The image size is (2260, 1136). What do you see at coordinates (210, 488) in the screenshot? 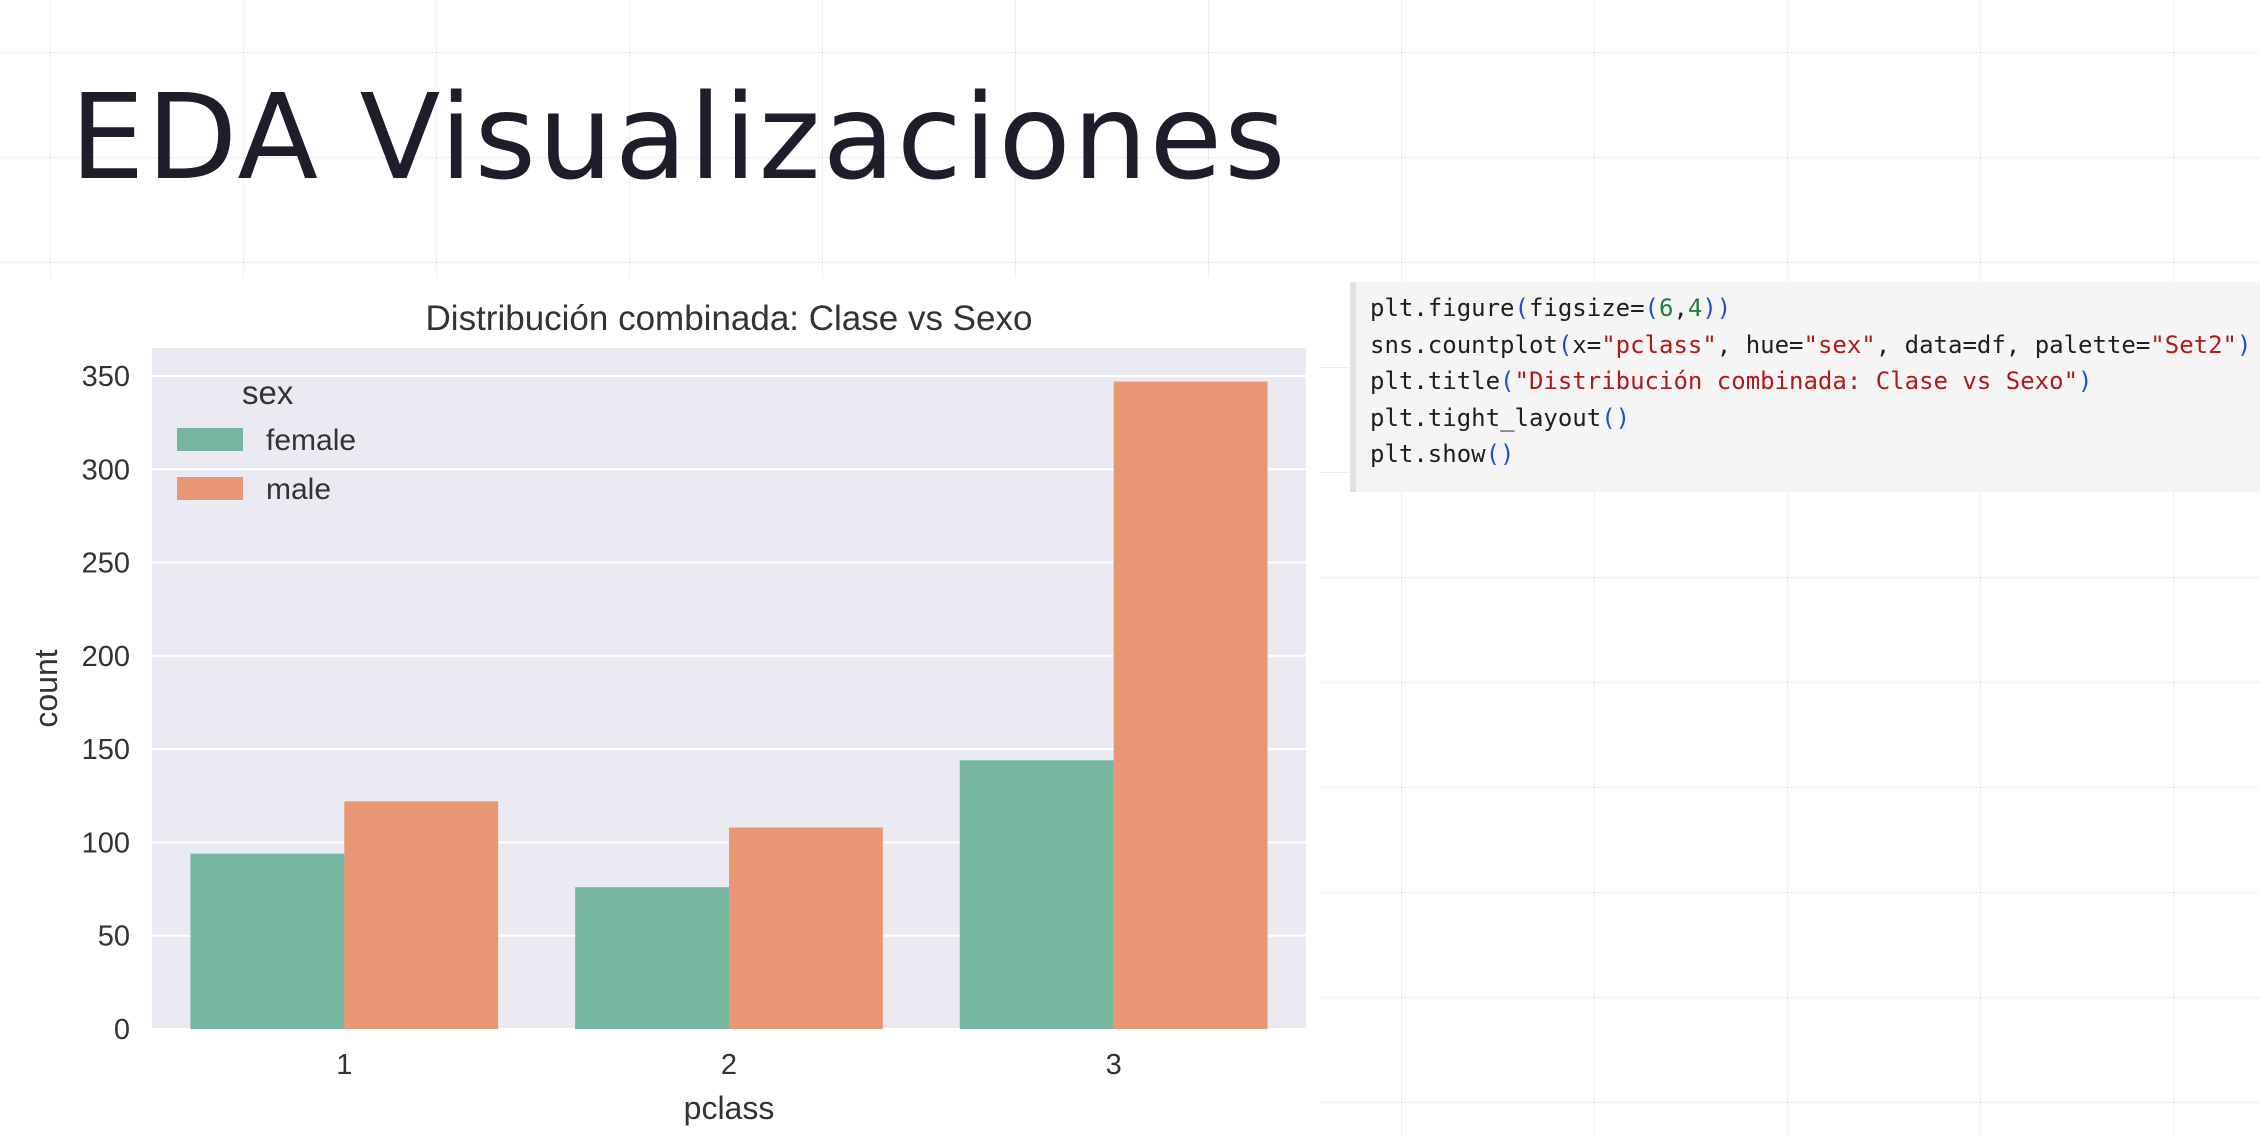
I see `legend-swatch-male` at bounding box center [210, 488].